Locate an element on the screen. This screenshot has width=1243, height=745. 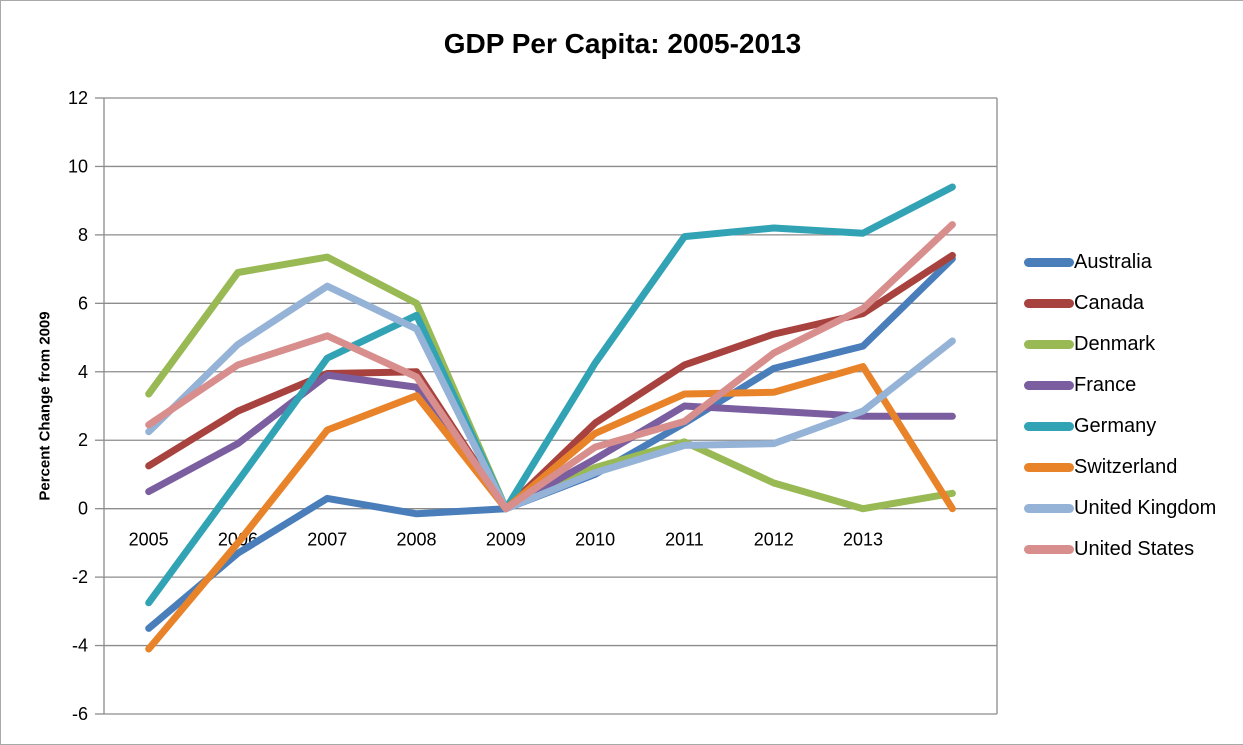
legend-item-germany: Germany is located at coordinates (1120, 426).